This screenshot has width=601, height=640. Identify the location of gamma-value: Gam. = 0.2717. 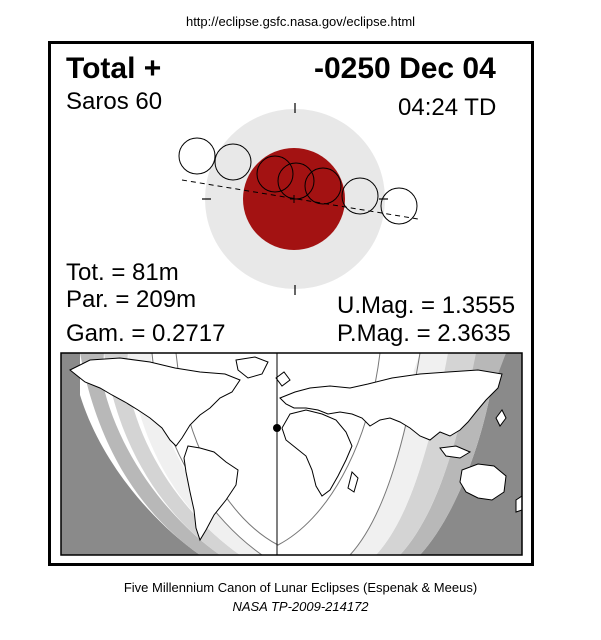
(146, 333).